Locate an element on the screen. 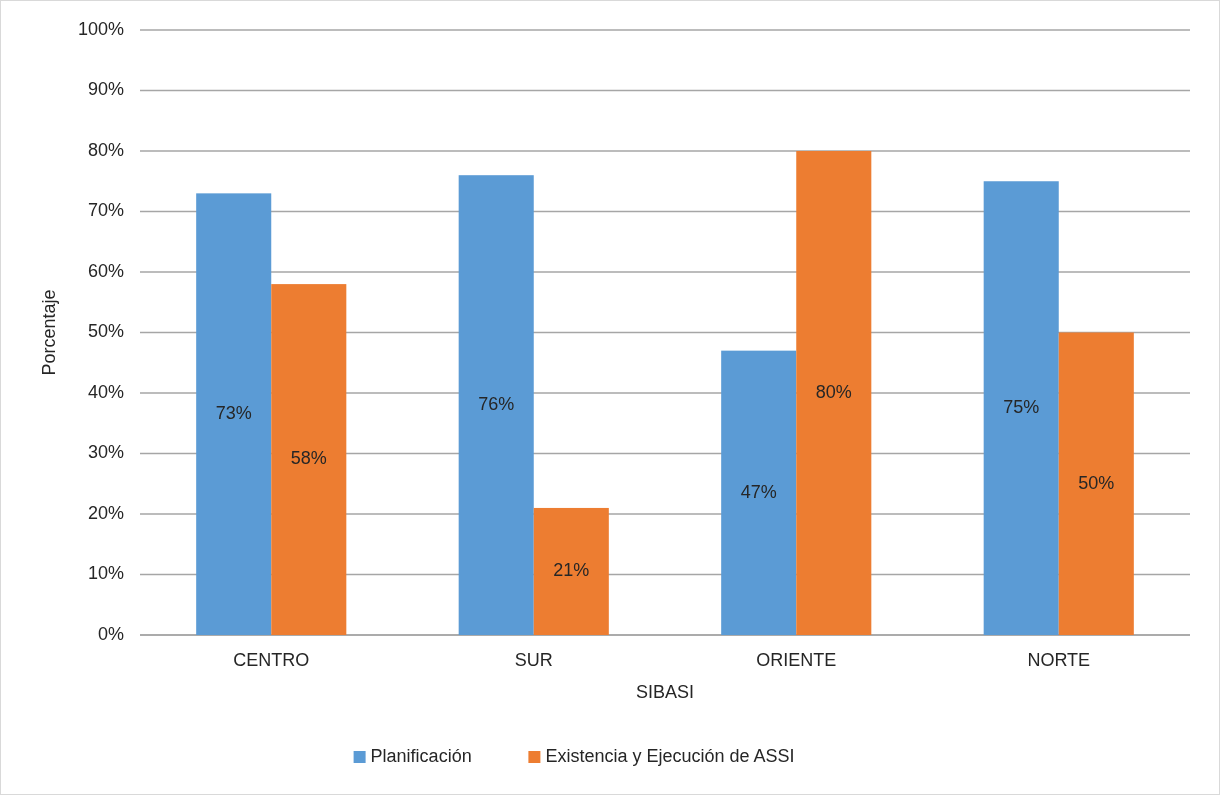 The height and width of the screenshot is (795, 1220). y-tick-label: 100% is located at coordinates (100, 28).